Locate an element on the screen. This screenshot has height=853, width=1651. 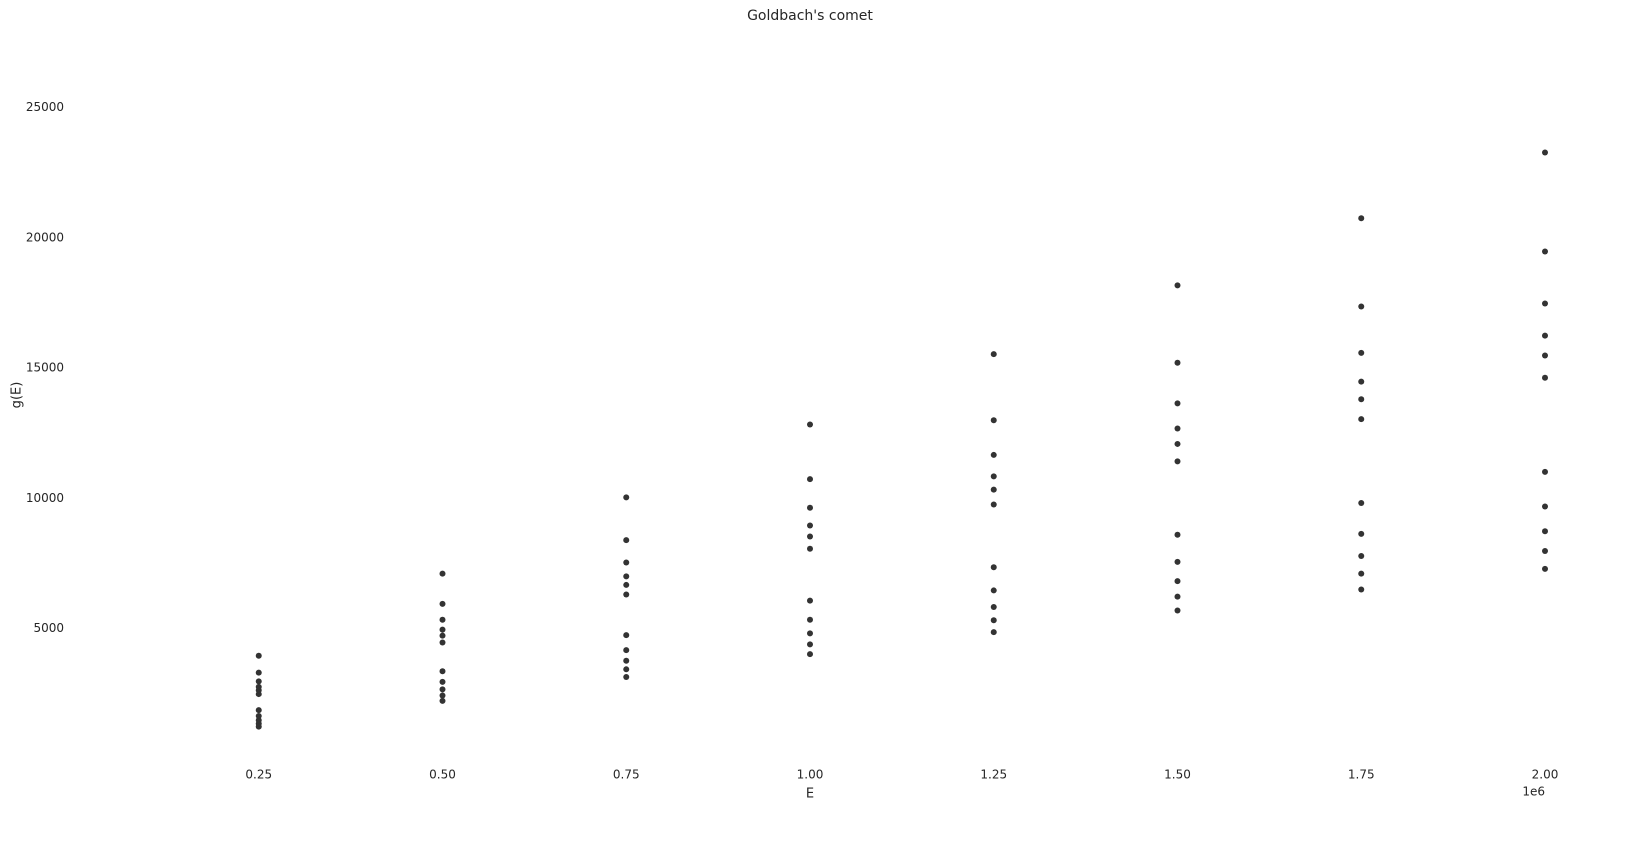
x-tick-label: 2.00 is located at coordinates (1545, 775).